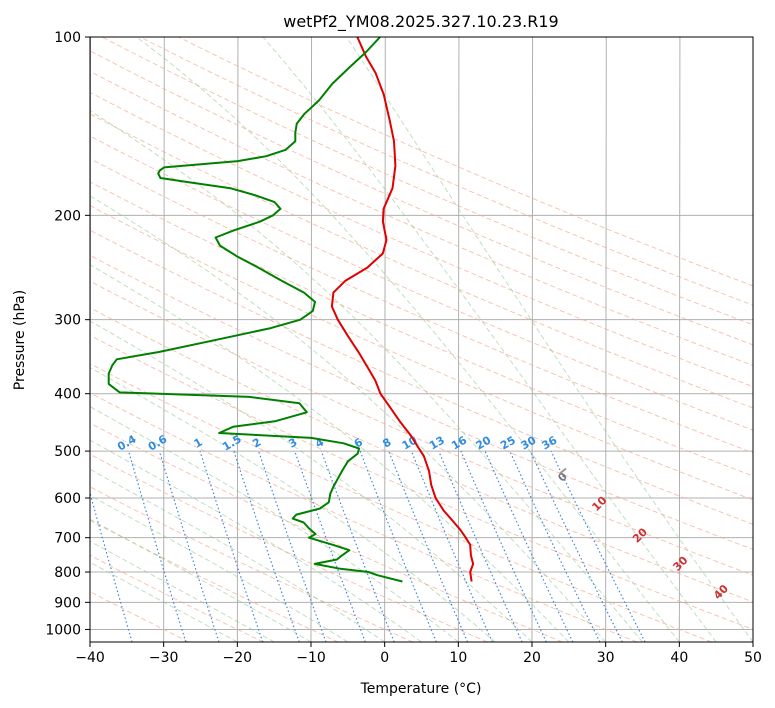 This screenshot has width=775, height=708. Describe the element at coordinates (63, 630) in the screenshot. I see `y-tick-label: 1000` at that location.